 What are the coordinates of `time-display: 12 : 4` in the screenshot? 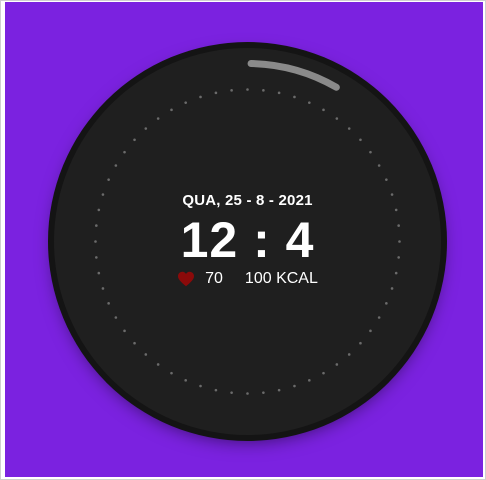 It's located at (247, 240).